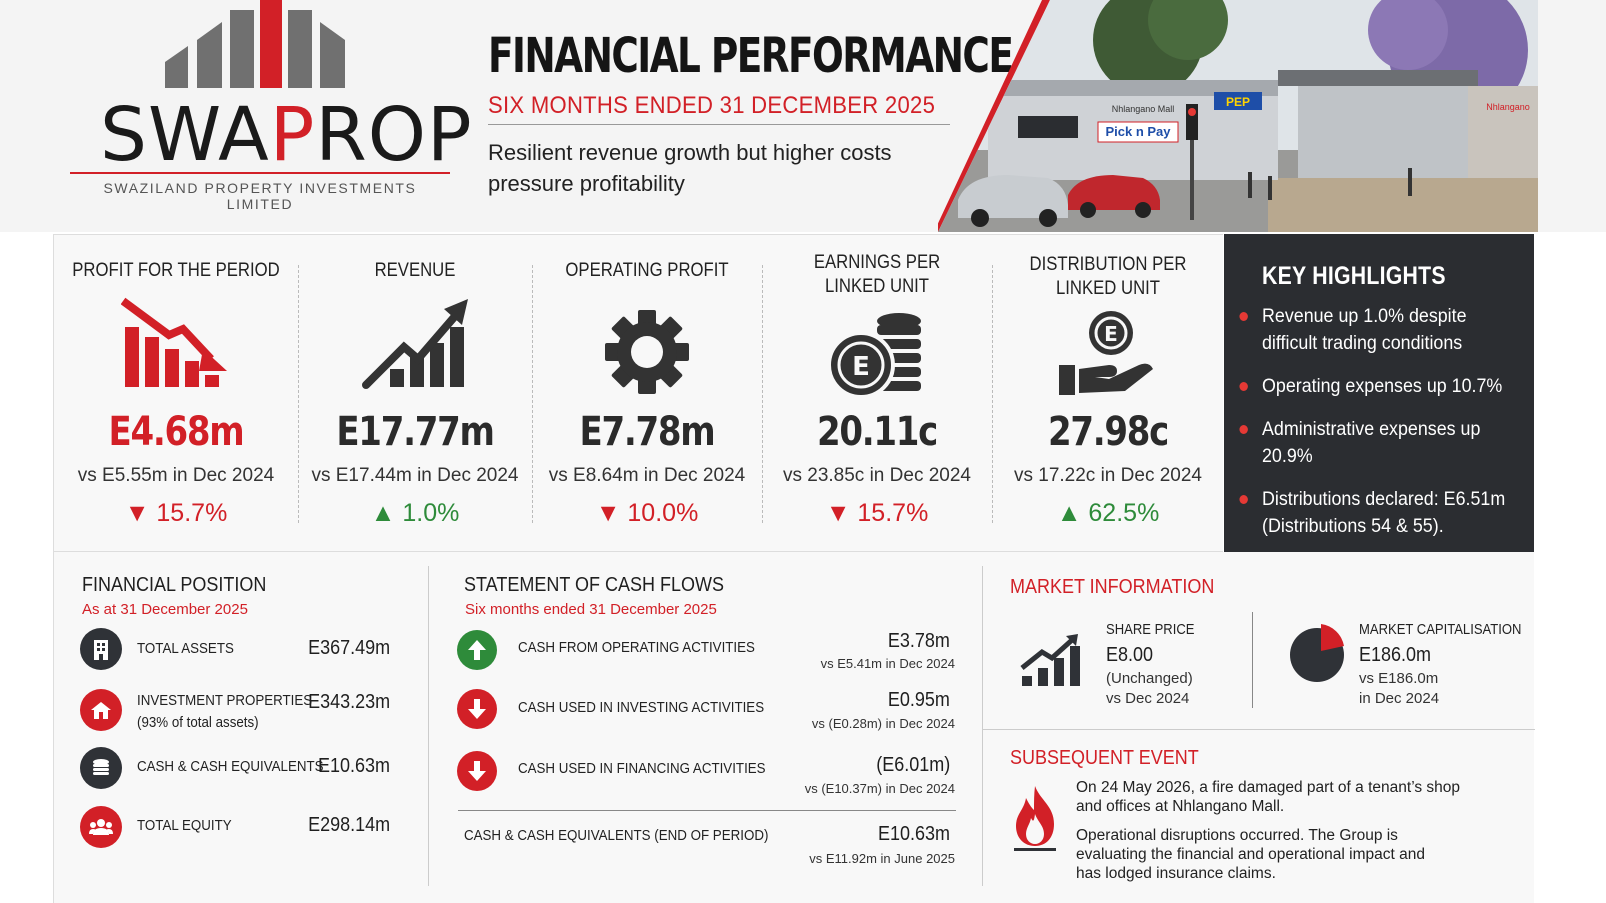 The height and width of the screenshot is (903, 1606). Describe the element at coordinates (883, 723) in the screenshot. I see `cash-investing-compare: vs (E0.28m) in Dec 2024` at that location.